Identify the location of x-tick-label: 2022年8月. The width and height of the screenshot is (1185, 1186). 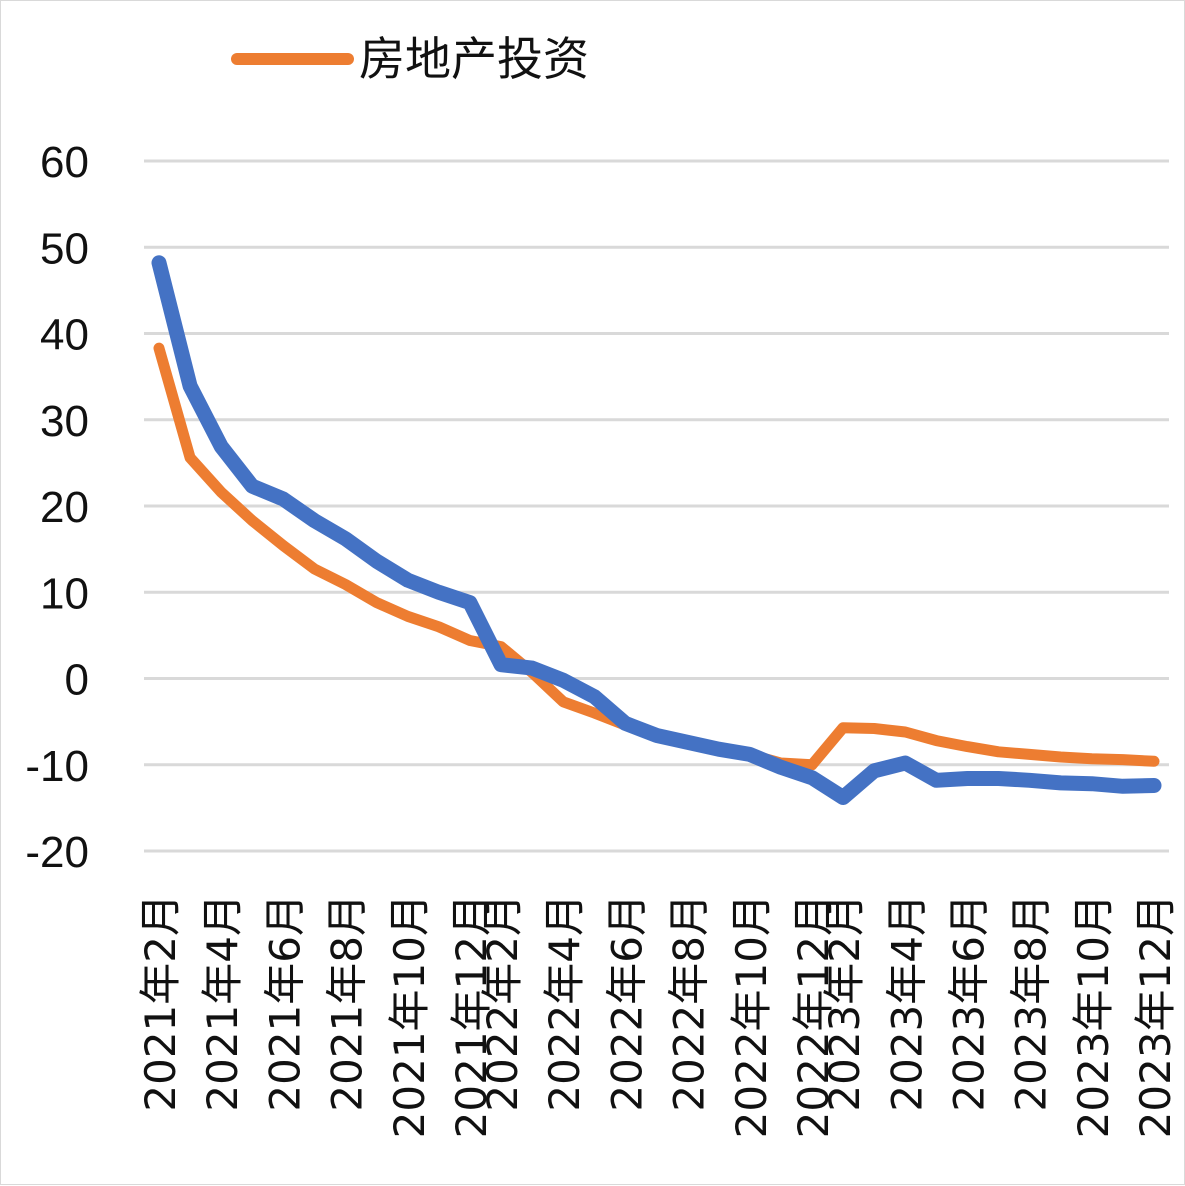
(689, 1003).